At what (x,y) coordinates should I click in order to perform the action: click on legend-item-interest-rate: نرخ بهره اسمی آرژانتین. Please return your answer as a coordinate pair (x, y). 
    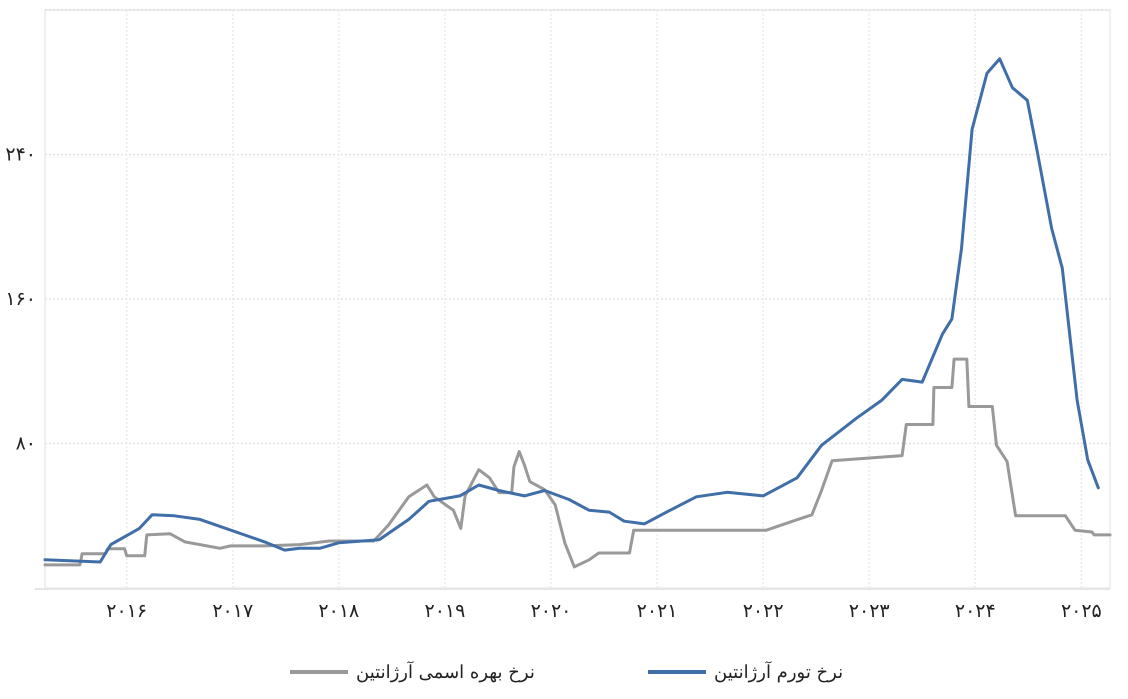
    Looking at the image, I should click on (412, 672).